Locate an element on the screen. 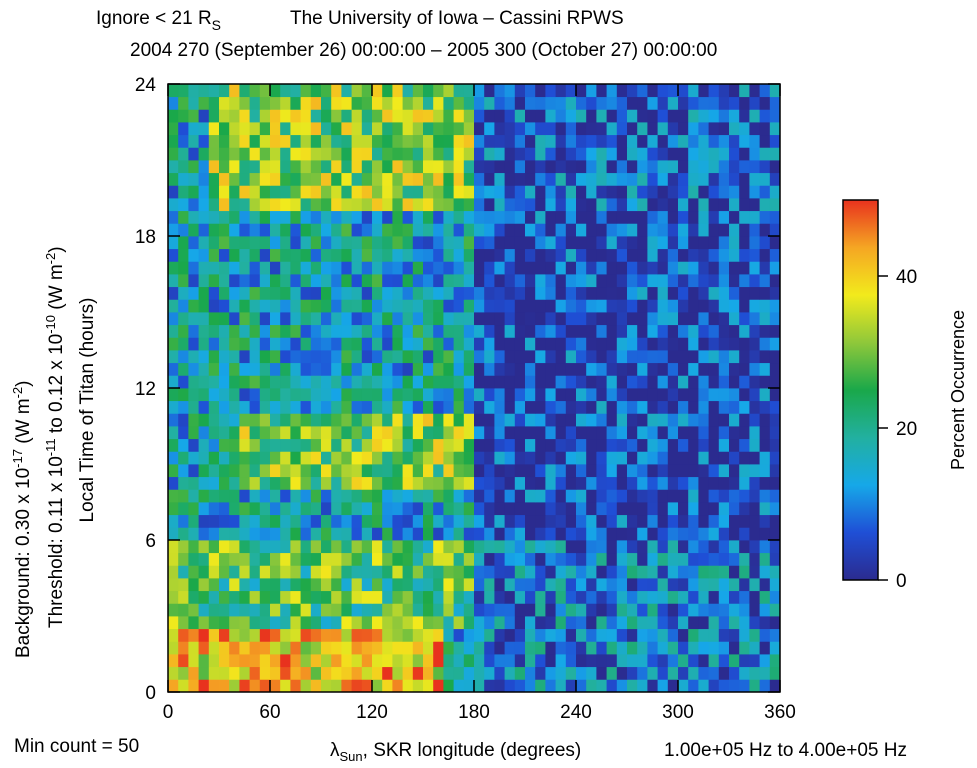  x-tick-label: 360 is located at coordinates (780, 712).